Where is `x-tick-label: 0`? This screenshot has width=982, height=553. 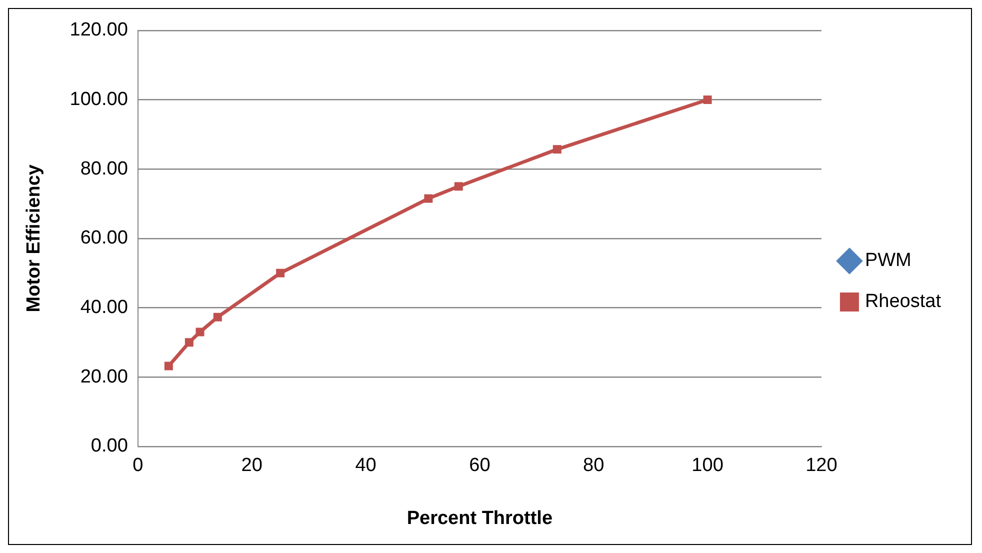 x-tick-label: 0 is located at coordinates (138, 465).